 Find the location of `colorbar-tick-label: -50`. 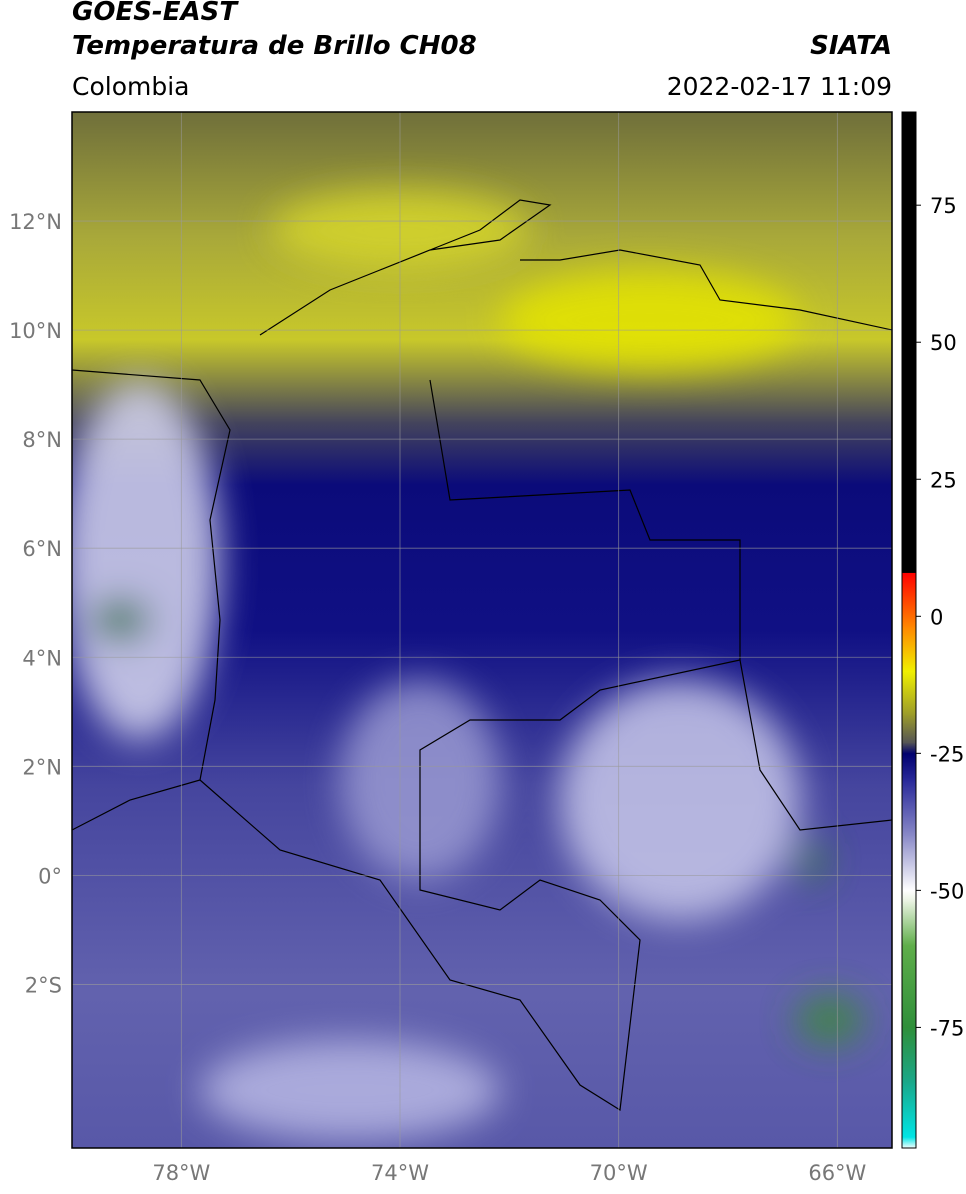

colorbar-tick-label: -50 is located at coordinates (947, 891).